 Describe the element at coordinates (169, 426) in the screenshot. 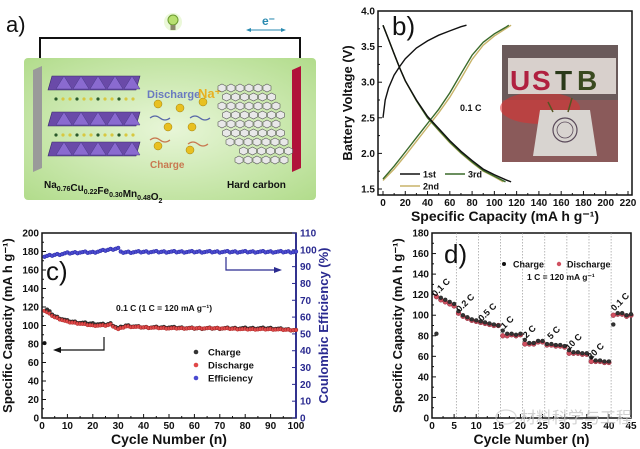

I see `x-tick-label: 50` at that location.